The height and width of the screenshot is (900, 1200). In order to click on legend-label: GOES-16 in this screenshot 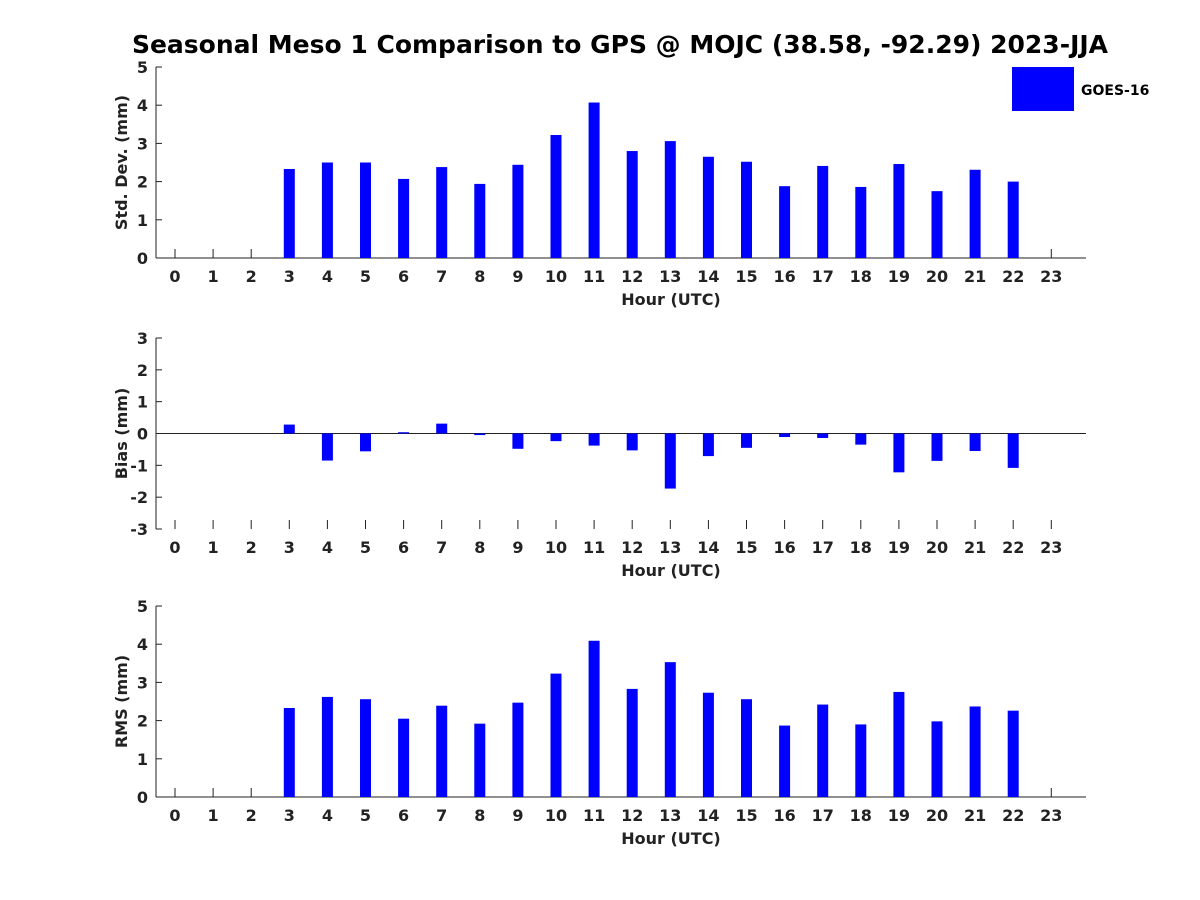, I will do `click(1115, 91)`.